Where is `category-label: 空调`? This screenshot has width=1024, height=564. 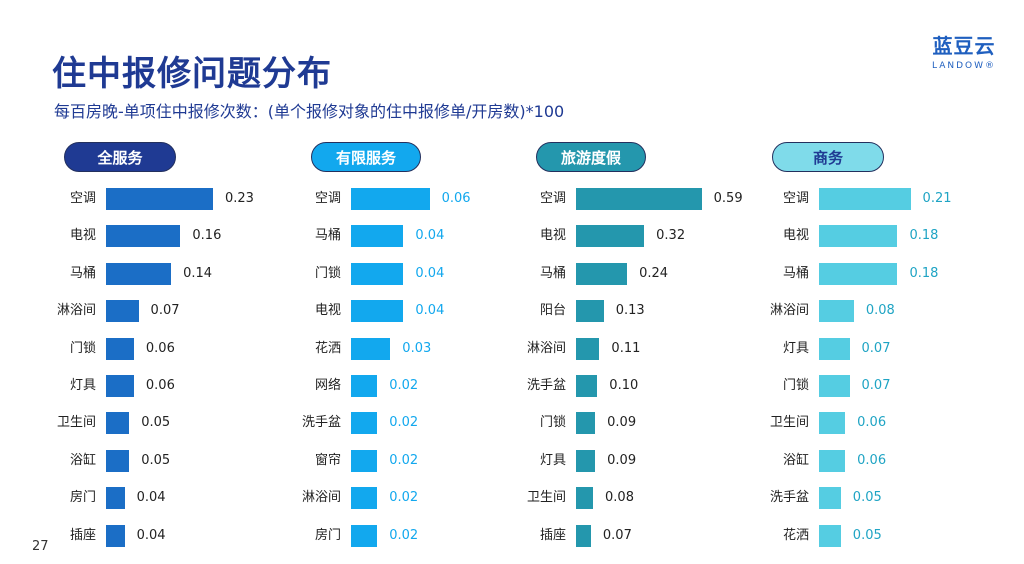
category-label: 空调 is located at coordinates (327, 198).